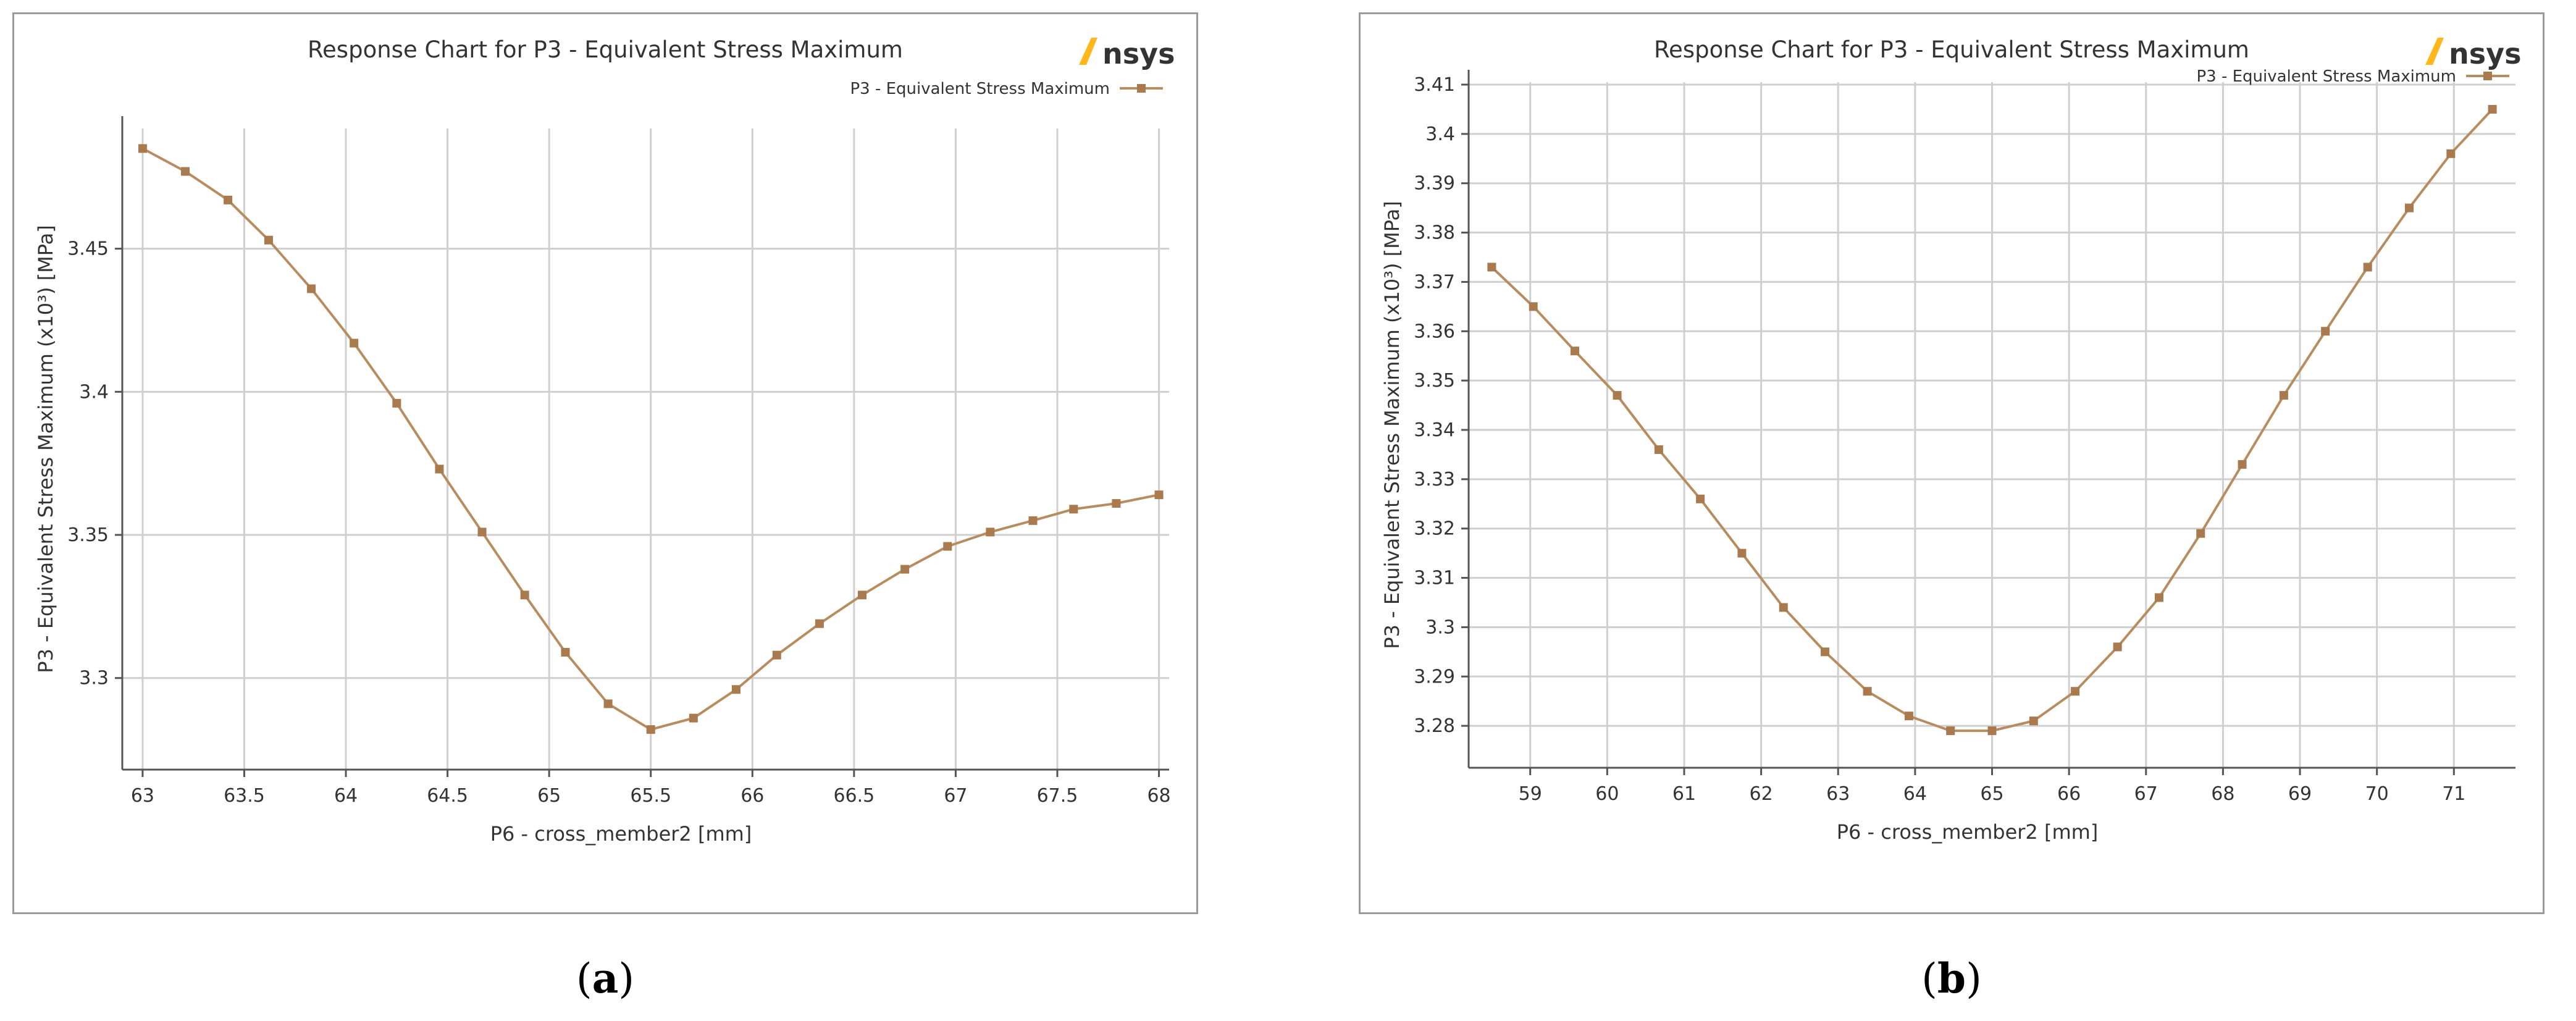  Describe the element at coordinates (1607, 794) in the screenshot. I see `x-tick-label: 60` at that location.